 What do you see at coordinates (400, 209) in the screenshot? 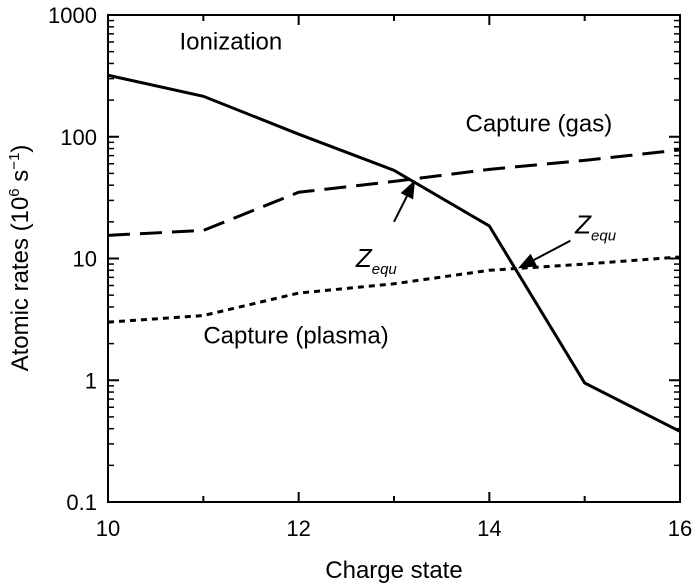
I see `z-equ-gas-arrow-shaft` at bounding box center [400, 209].